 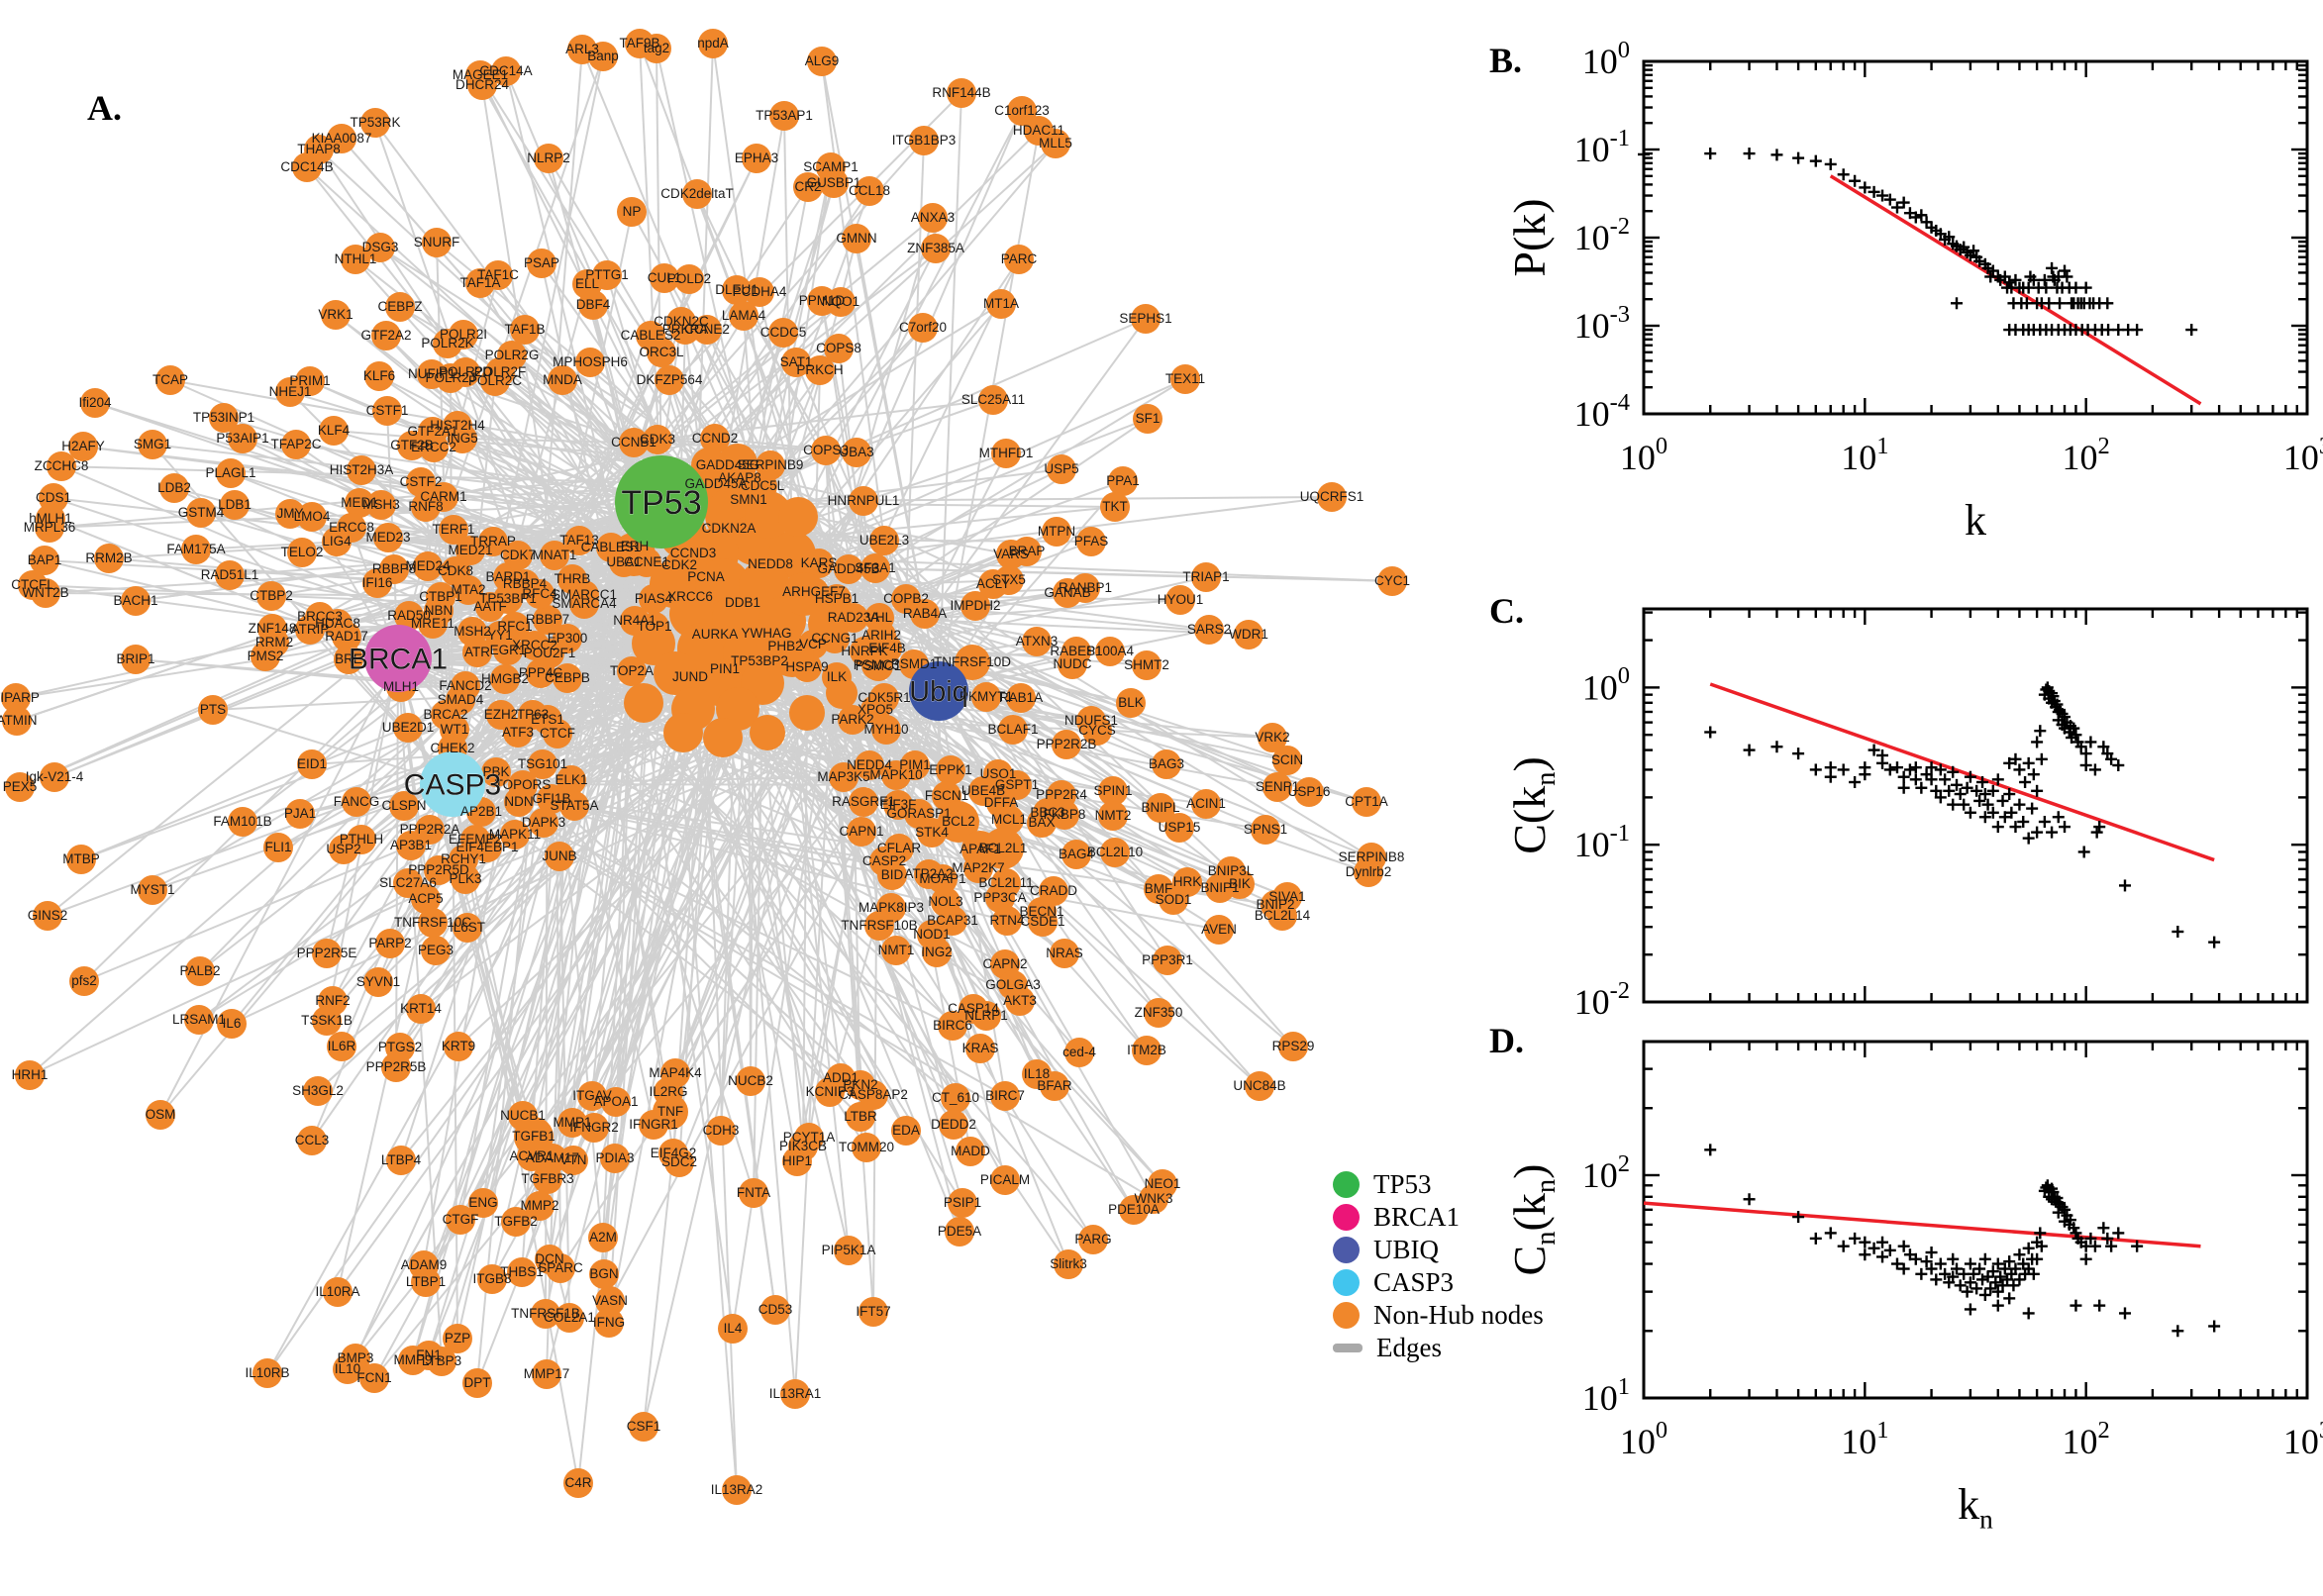 What do you see at coordinates (1438, 1348) in the screenshot?
I see `legend-item: Edges` at bounding box center [1438, 1348].